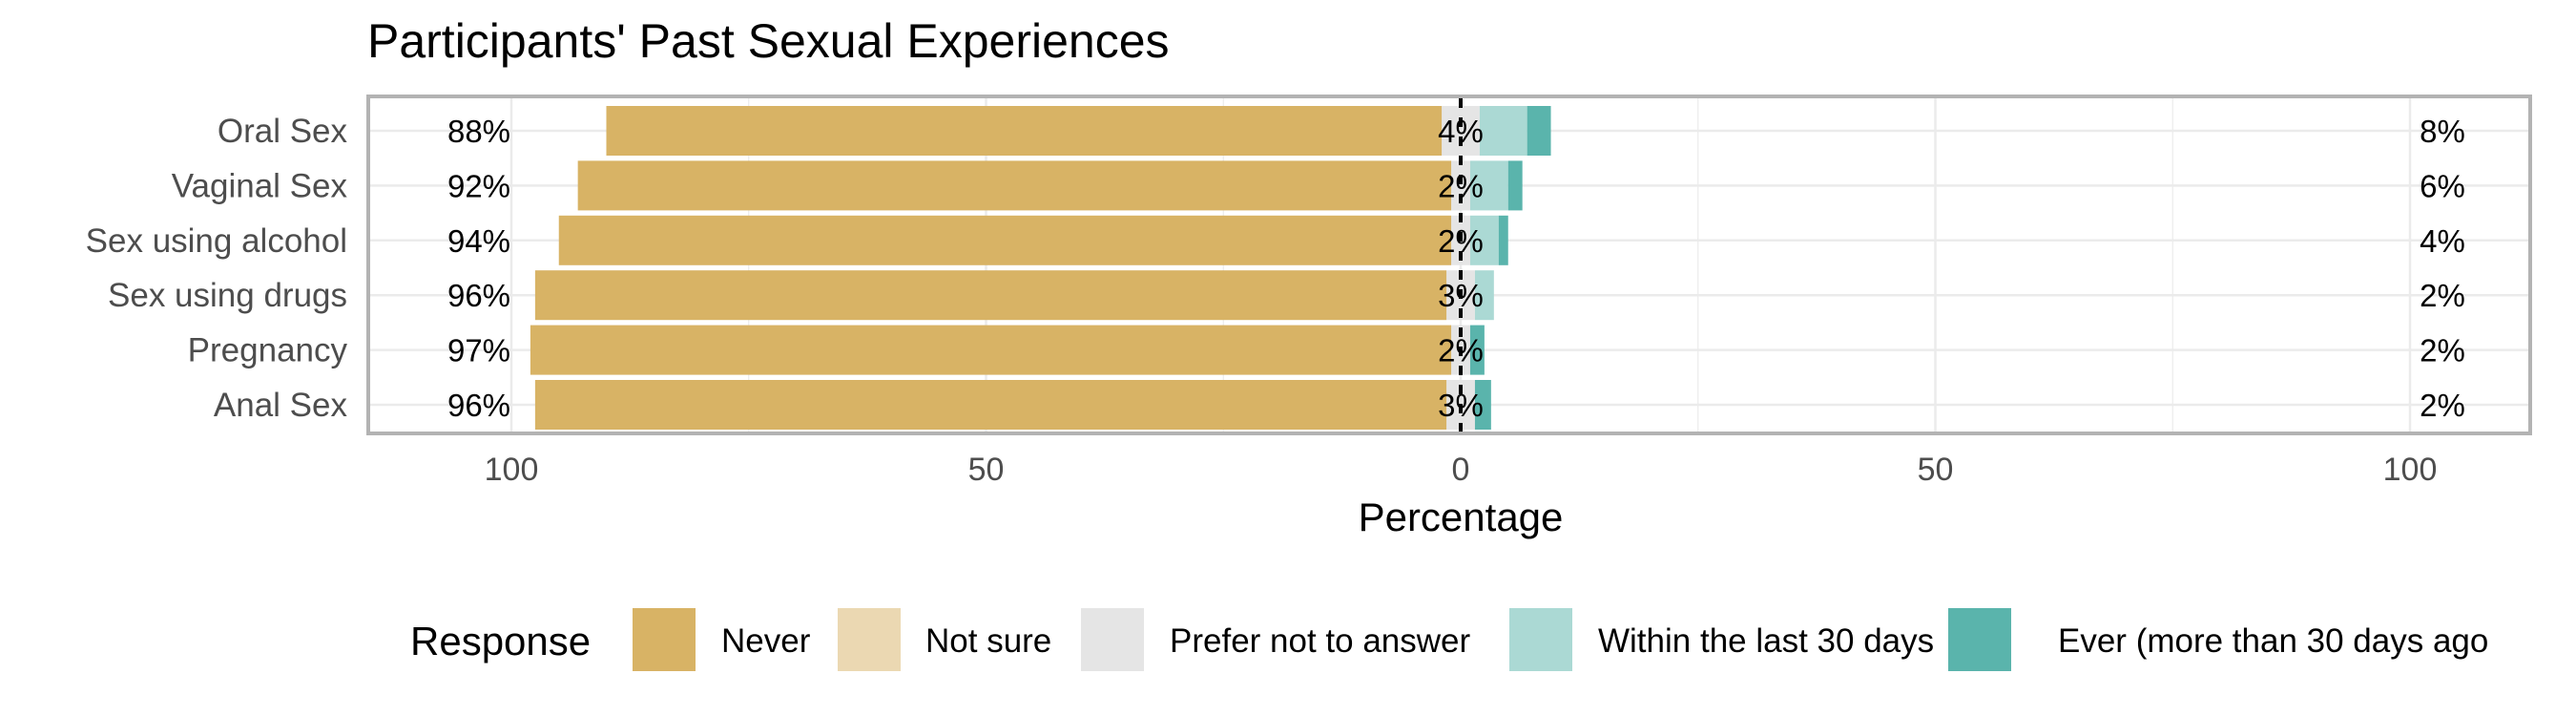  Describe the element at coordinates (2442, 241) in the screenshot. I see `right-percent-label: 4%` at that location.